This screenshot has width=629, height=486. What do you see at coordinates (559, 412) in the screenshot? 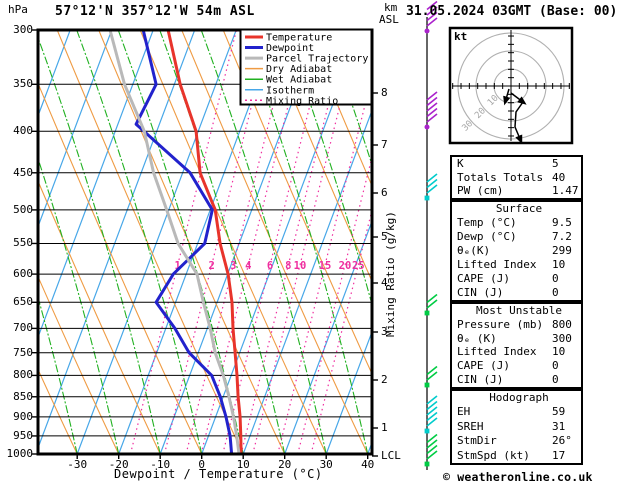
I see `stat-value: 59` at bounding box center [559, 412].